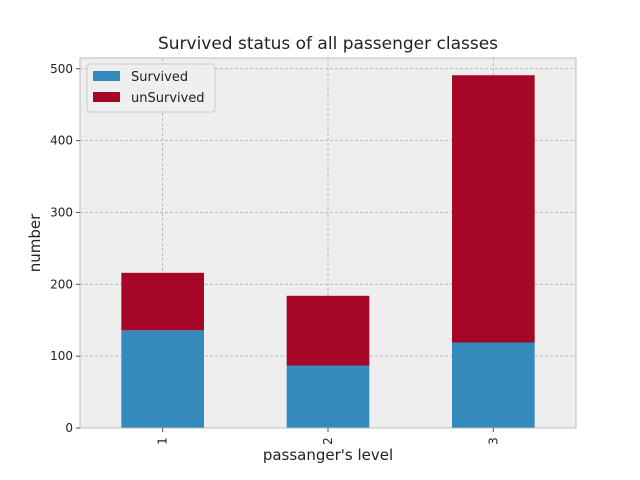 The image size is (640, 480). Describe the element at coordinates (328, 44) in the screenshot. I see `chart-title: Survived status of all passenger classes` at that location.